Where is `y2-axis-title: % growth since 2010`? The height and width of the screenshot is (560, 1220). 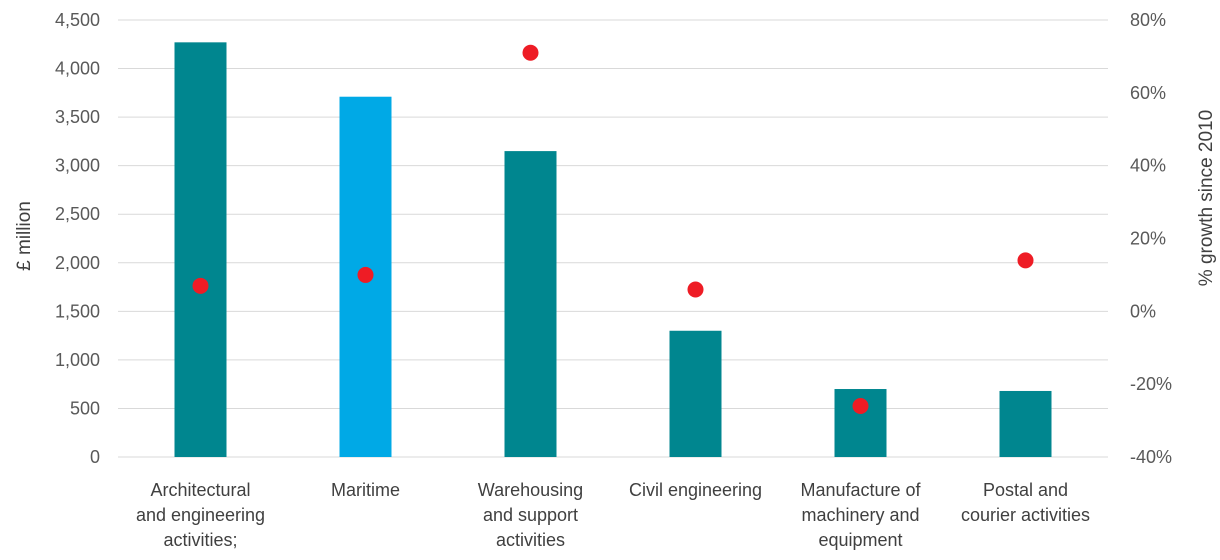 y2-axis-title: % growth since 2010 is located at coordinates (1206, 198).